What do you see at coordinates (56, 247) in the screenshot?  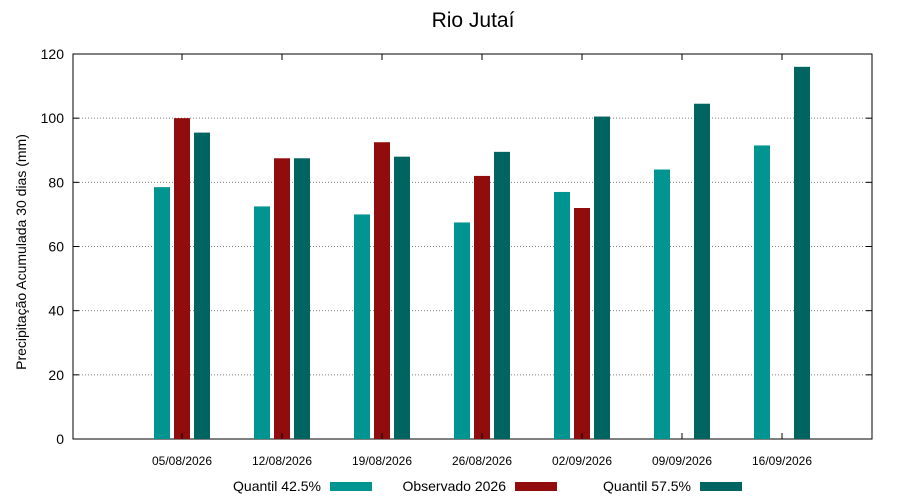 I see `y-tick-label: 60` at bounding box center [56, 247].